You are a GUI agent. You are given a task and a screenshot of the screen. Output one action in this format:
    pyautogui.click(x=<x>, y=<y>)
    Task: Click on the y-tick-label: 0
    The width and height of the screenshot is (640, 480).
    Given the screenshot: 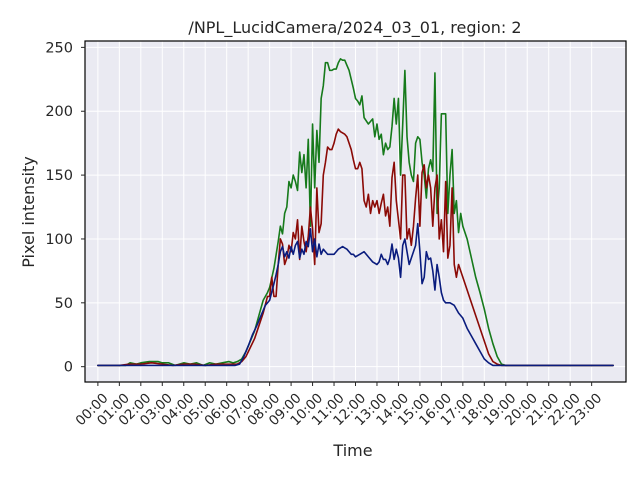 What is the action you would take?
    pyautogui.click(x=68, y=368)
    